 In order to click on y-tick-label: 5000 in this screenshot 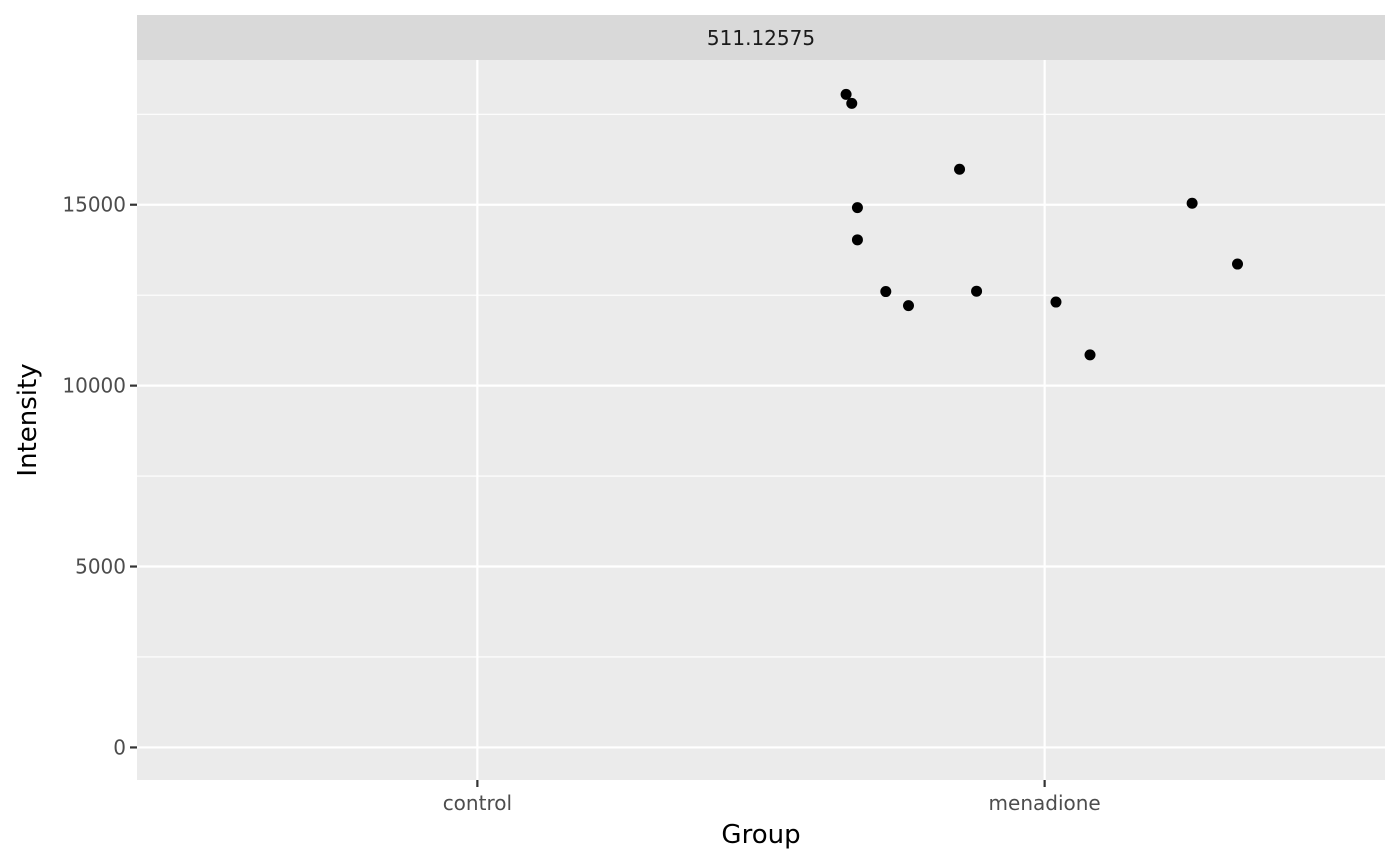, I will do `click(100, 567)`.